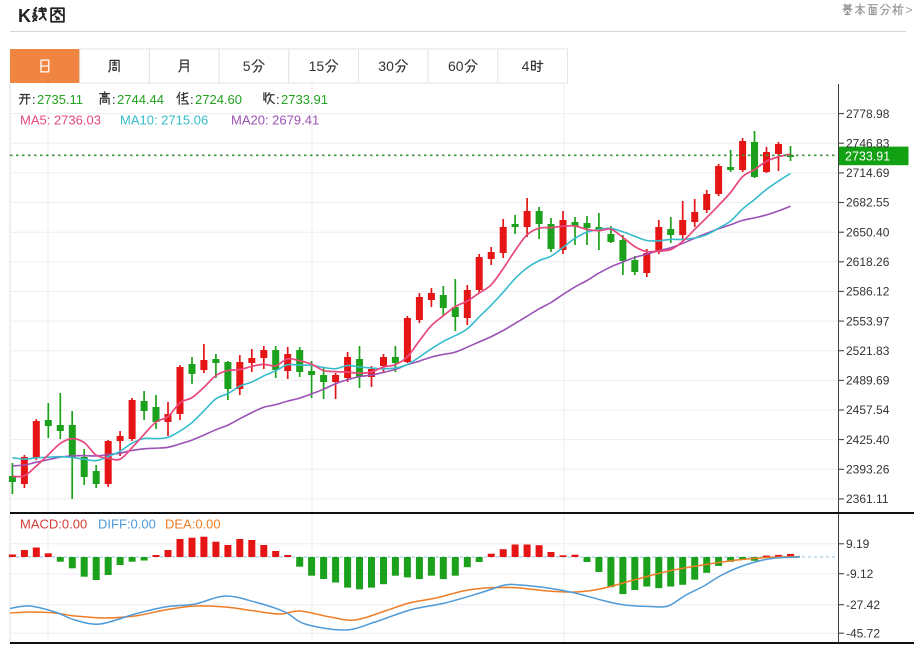  What do you see at coordinates (863, 605) in the screenshot?
I see `svg-text: -27.42` at bounding box center [863, 605].